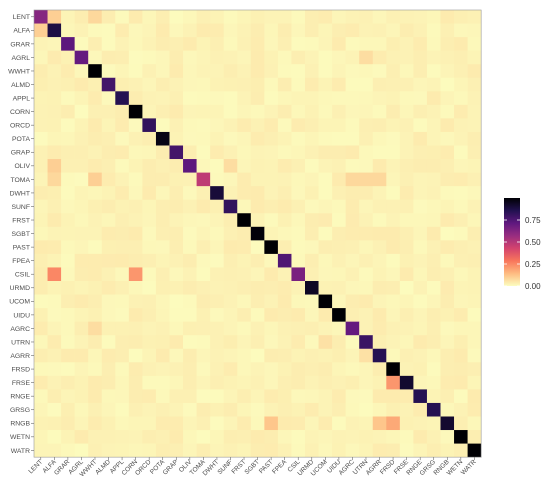 The width and height of the screenshot is (550, 497). What do you see at coordinates (41, 355) in the screenshot?
I see `heatmap-cell-agrr-lent` at bounding box center [41, 355].